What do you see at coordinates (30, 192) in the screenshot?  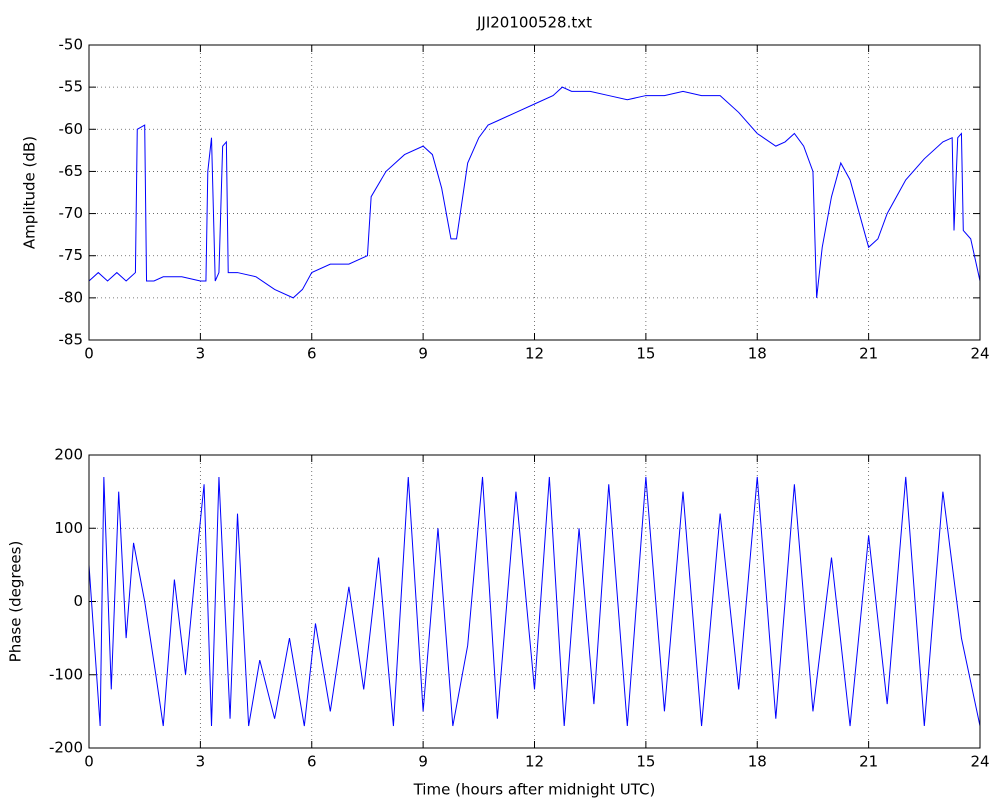 I see `y-axis-label: Amplitude (dB)` at bounding box center [30, 192].